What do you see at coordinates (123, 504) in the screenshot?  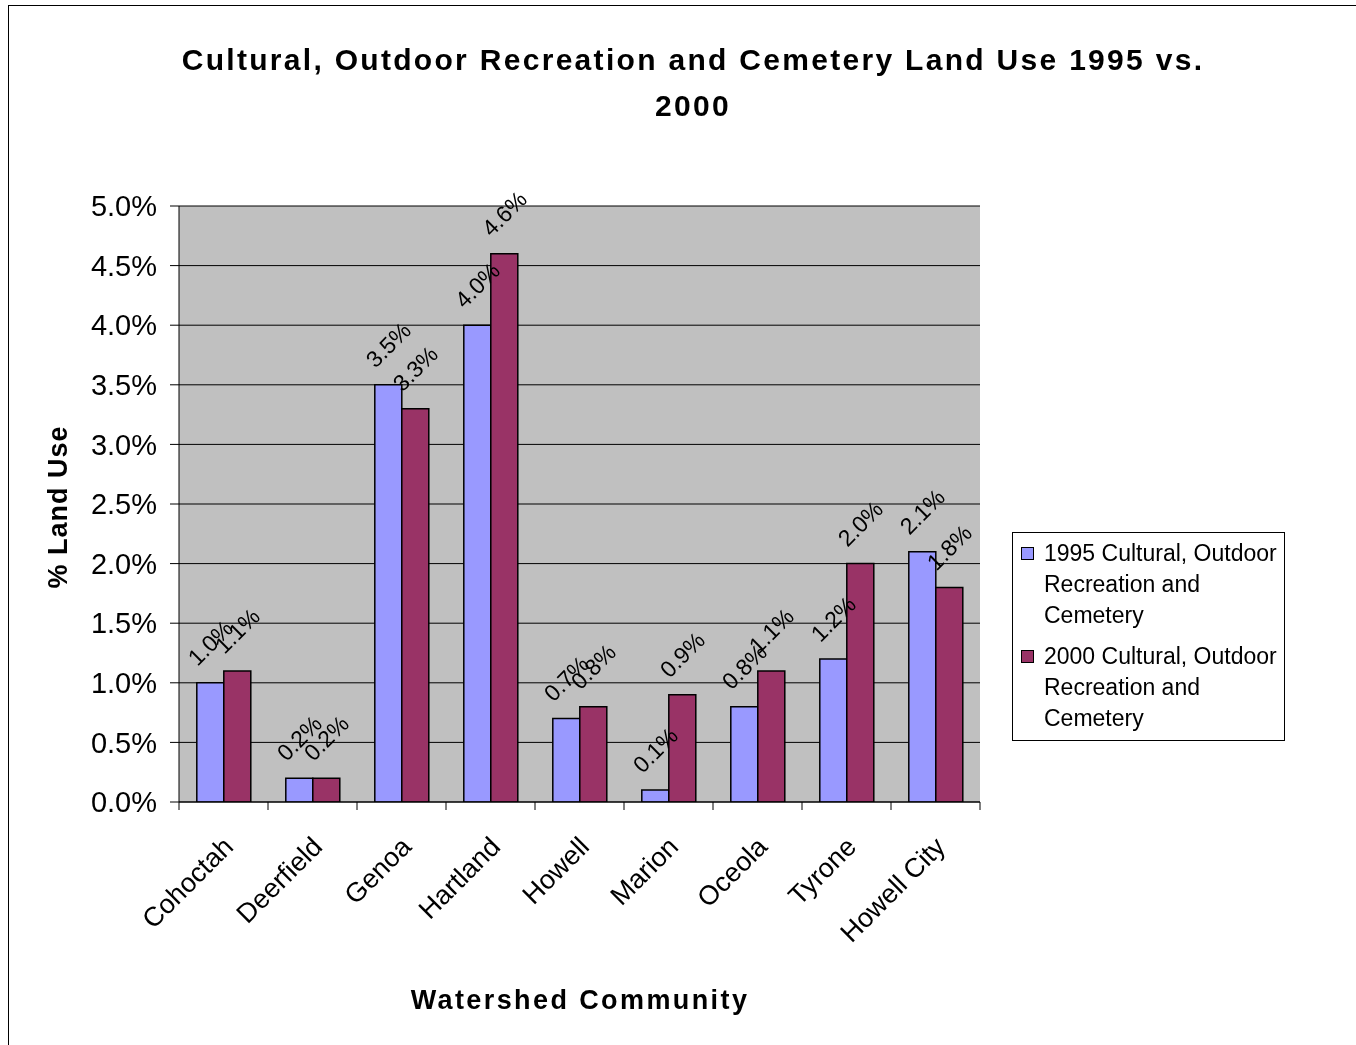 I see `y-tick-label: 2.5%` at bounding box center [123, 504].